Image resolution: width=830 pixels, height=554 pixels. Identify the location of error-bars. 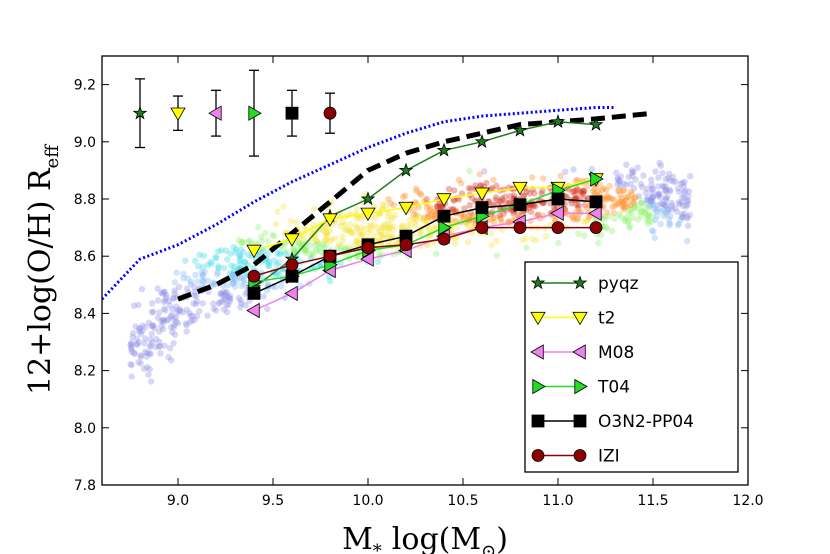
(234, 113).